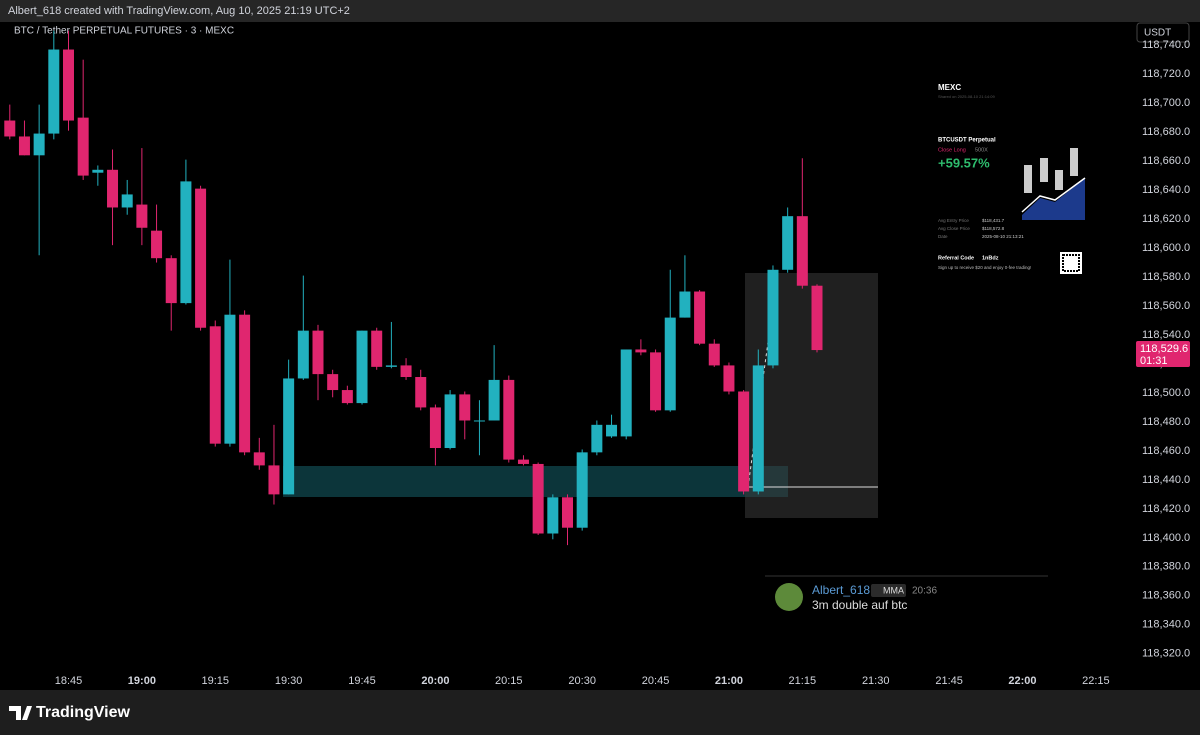  I want to click on card-referral-code: 1nBdz, so click(990, 258).